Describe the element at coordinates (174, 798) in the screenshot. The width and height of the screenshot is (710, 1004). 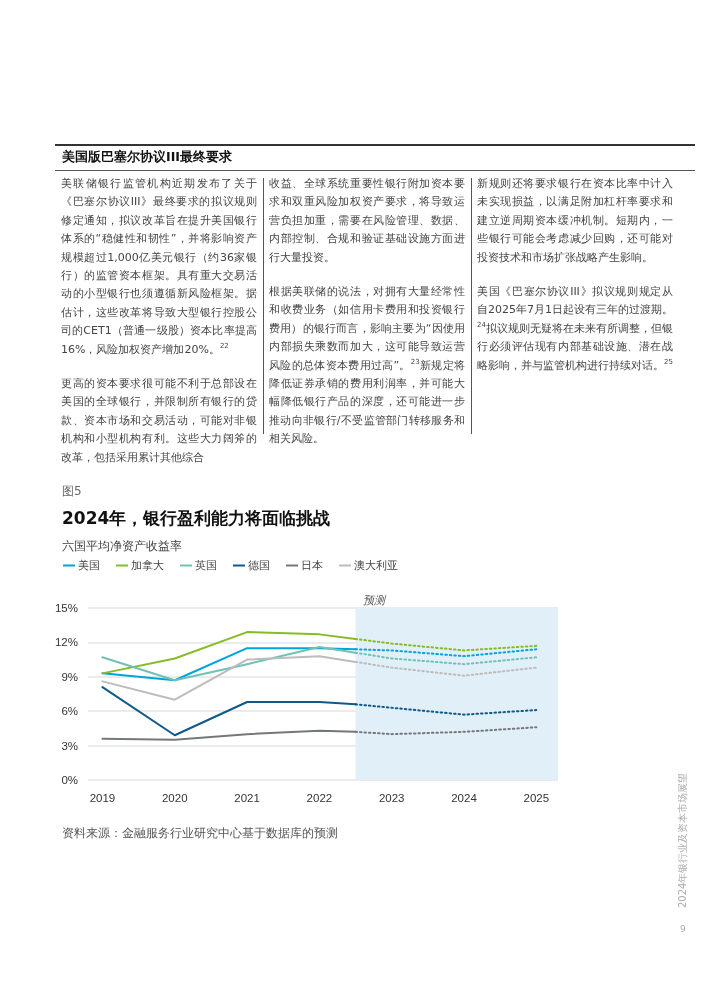
I see `x-tick-label: 2020` at that location.